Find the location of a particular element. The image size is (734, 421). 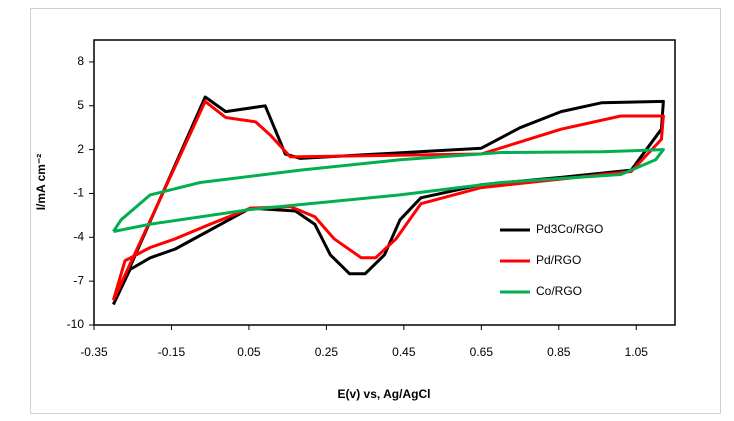

y-tick-label: -4 is located at coordinates (78, 236).